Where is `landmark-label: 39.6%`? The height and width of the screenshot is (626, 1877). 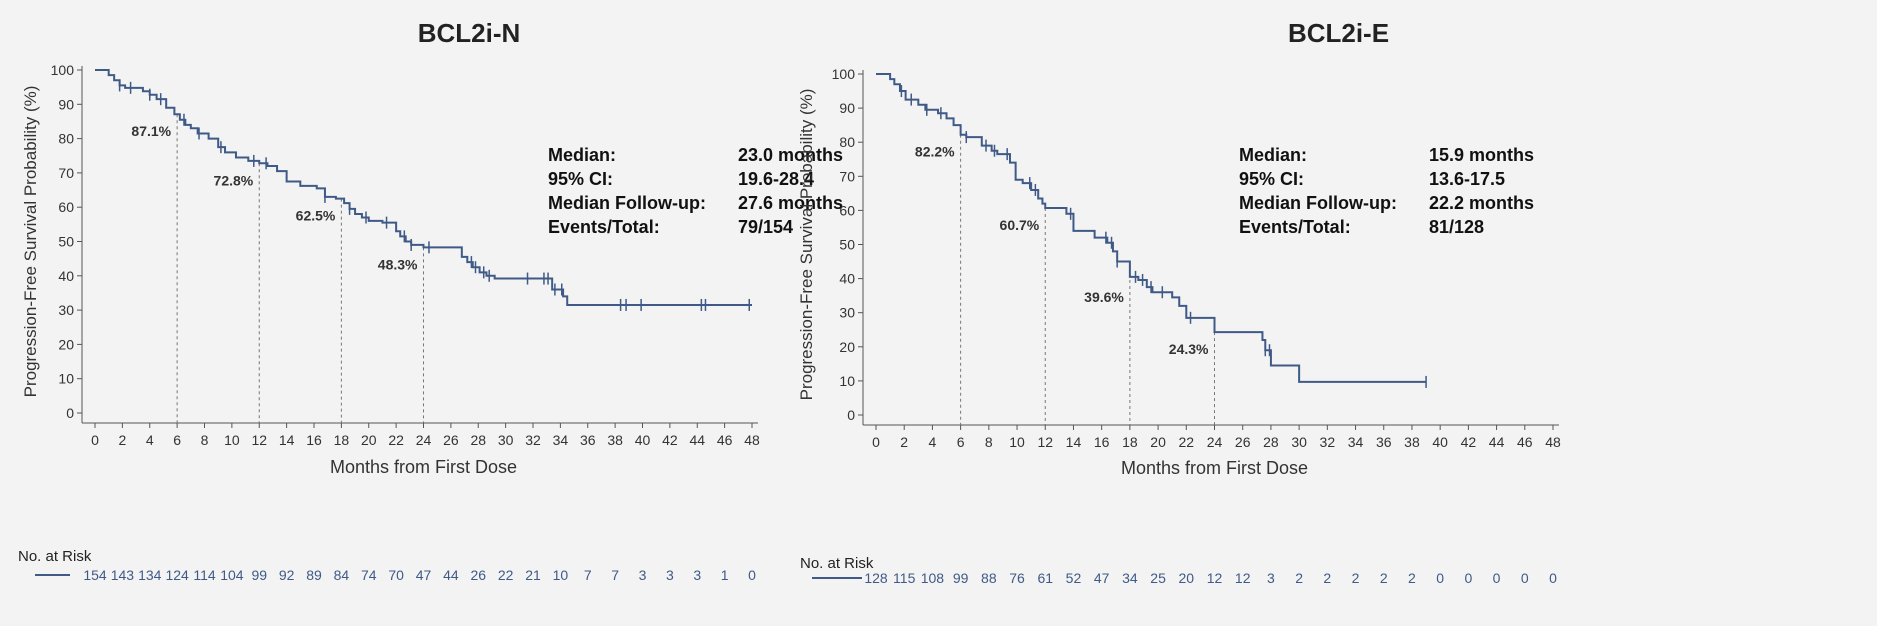
landmark-label: 39.6% is located at coordinates (1104, 297).